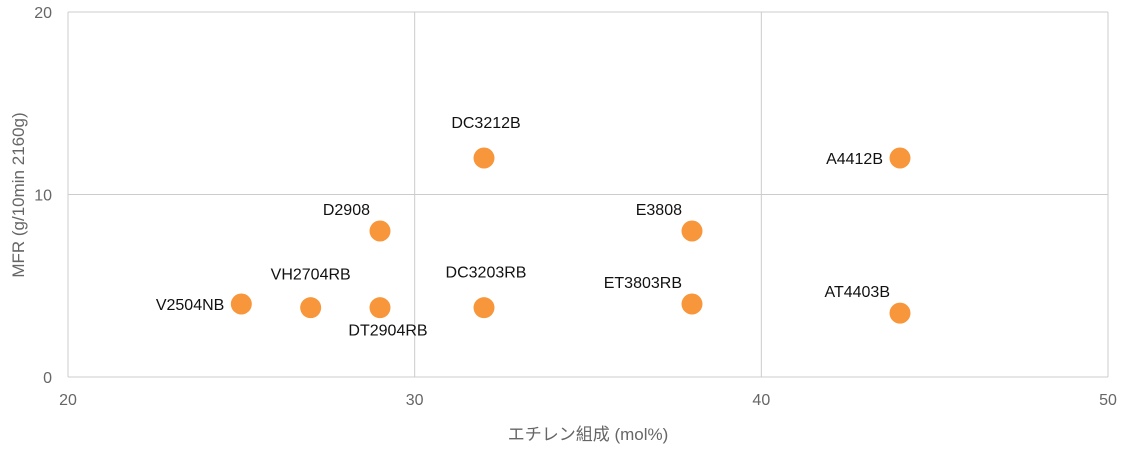 The image size is (1128, 450). Describe the element at coordinates (190, 305) in the screenshot. I see `data-point-label: V2504NB` at that location.